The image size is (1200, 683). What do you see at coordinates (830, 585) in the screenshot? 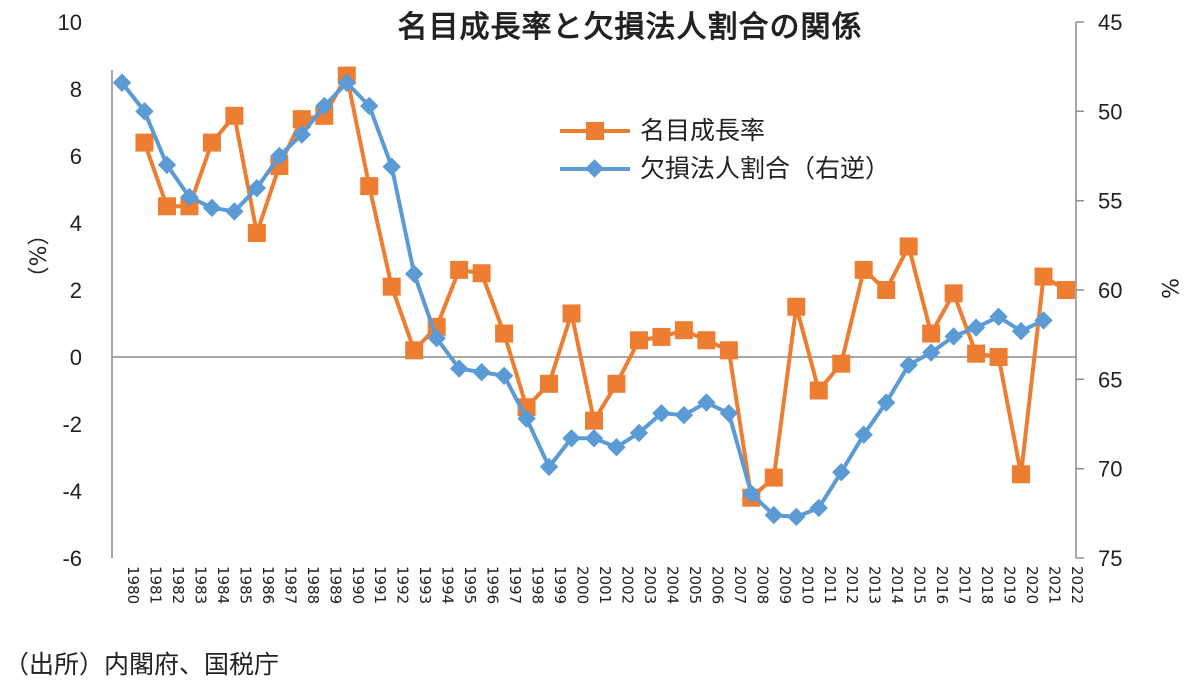
I see `x-tick: 2011` at bounding box center [830, 585].